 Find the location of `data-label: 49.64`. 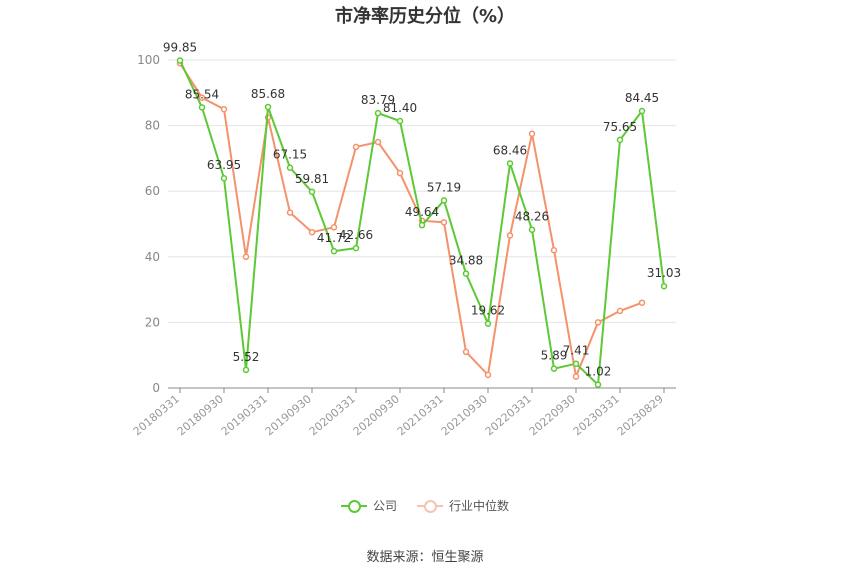

data-label: 49.64 is located at coordinates (422, 212).